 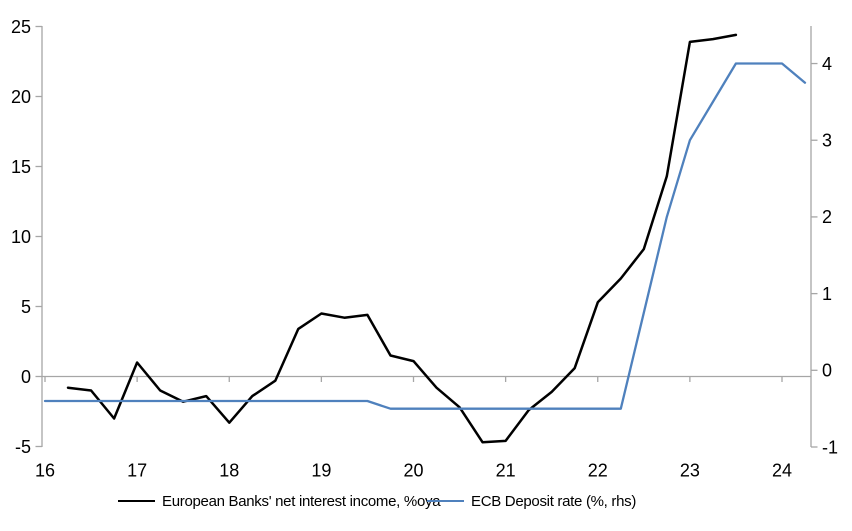 What do you see at coordinates (413, 470) in the screenshot?
I see `x-axis-tick-label: 20` at bounding box center [413, 470].